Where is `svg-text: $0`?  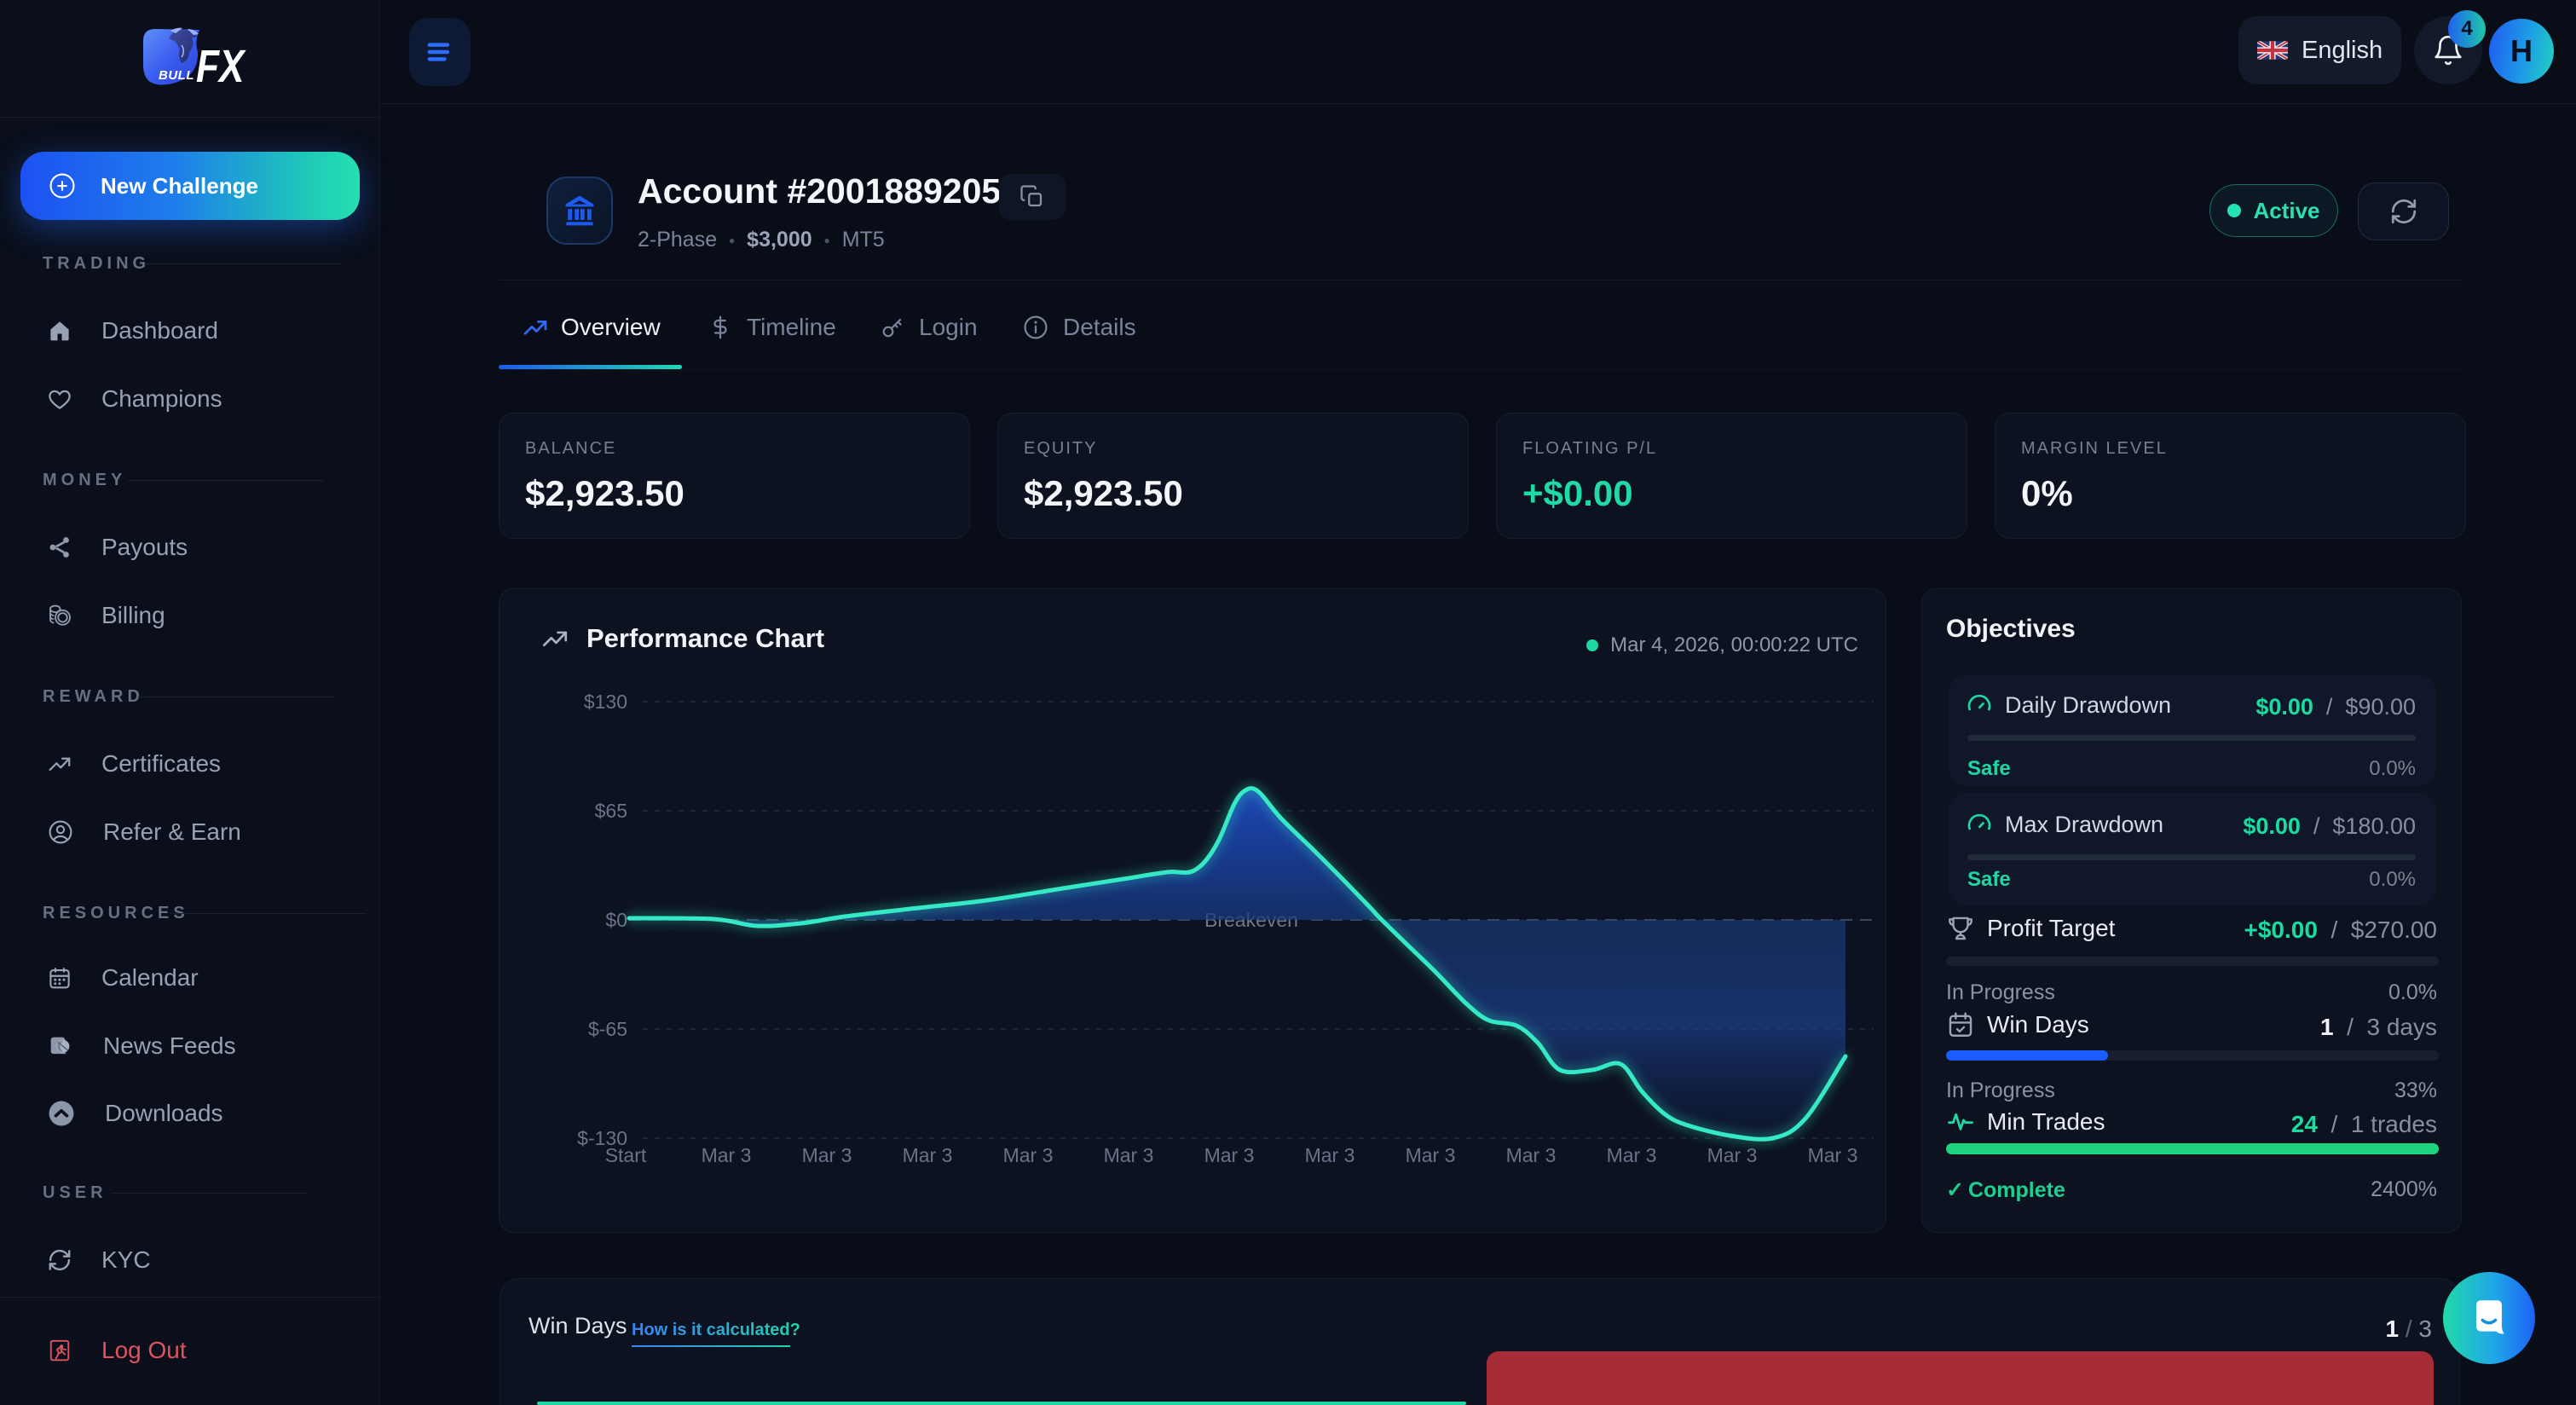
svg-text: $0 is located at coordinates (616, 920).